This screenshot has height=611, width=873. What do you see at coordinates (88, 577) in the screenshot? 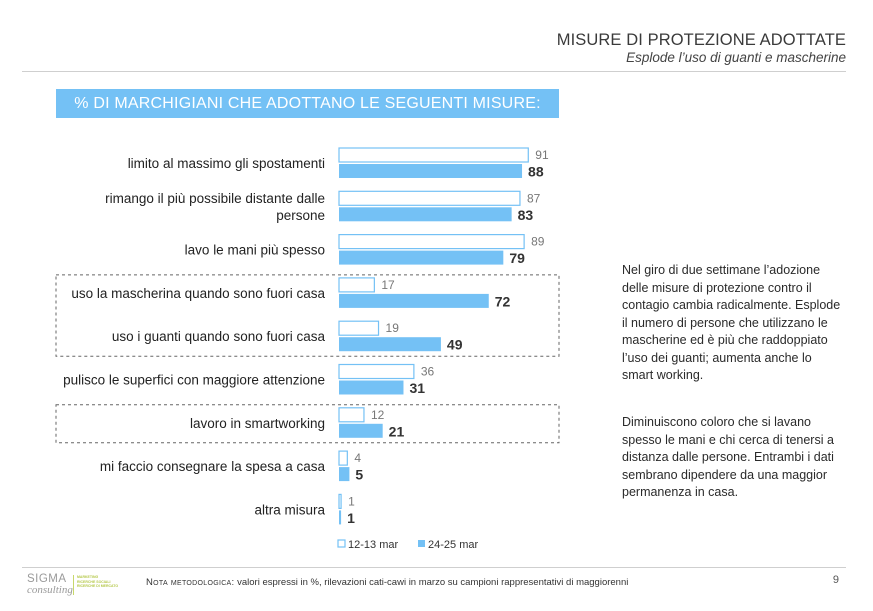
I see `logo-tagline-line: MARKETING` at bounding box center [88, 577].